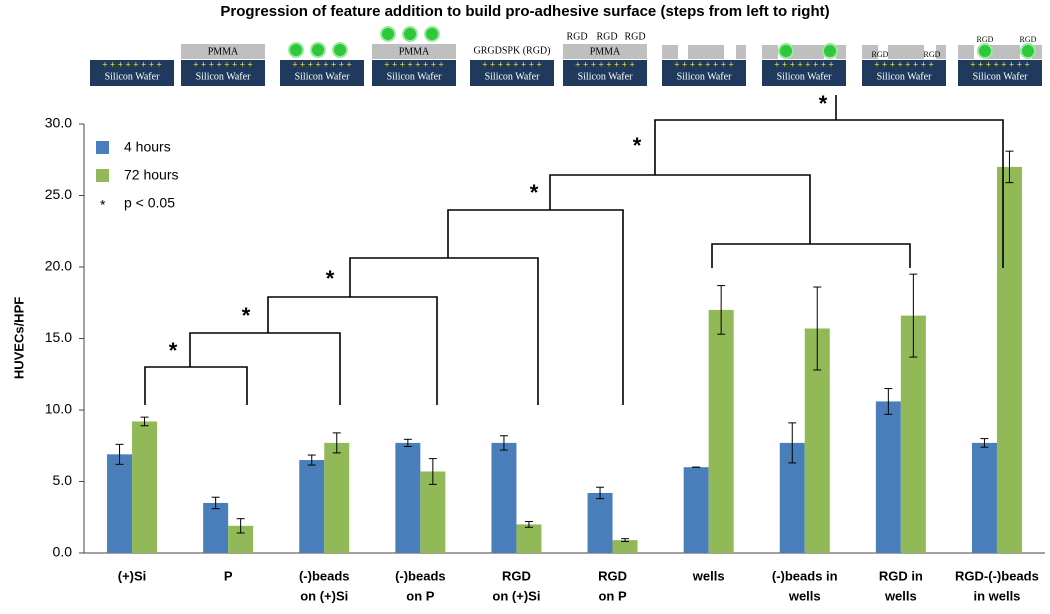 The height and width of the screenshot is (614, 1050). Describe the element at coordinates (132, 575) in the screenshot. I see `x-tick-label: (+)Si` at that location.